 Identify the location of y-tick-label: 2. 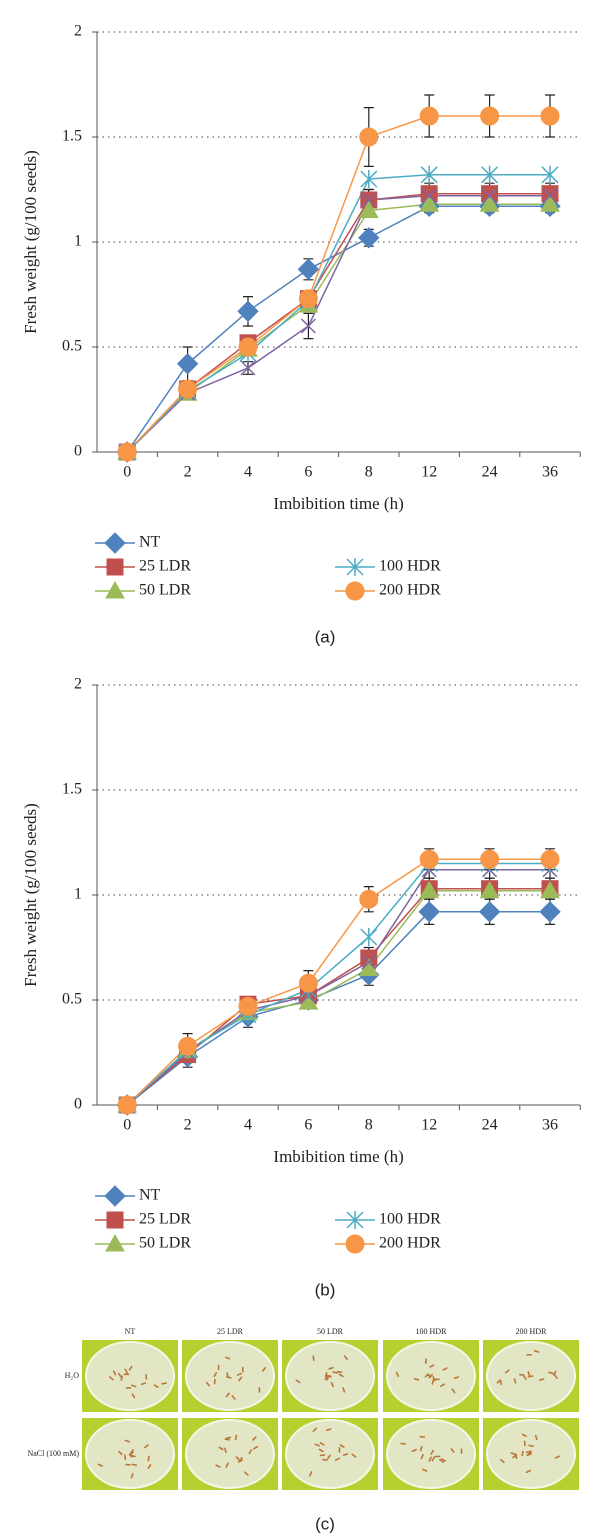
(78, 31).